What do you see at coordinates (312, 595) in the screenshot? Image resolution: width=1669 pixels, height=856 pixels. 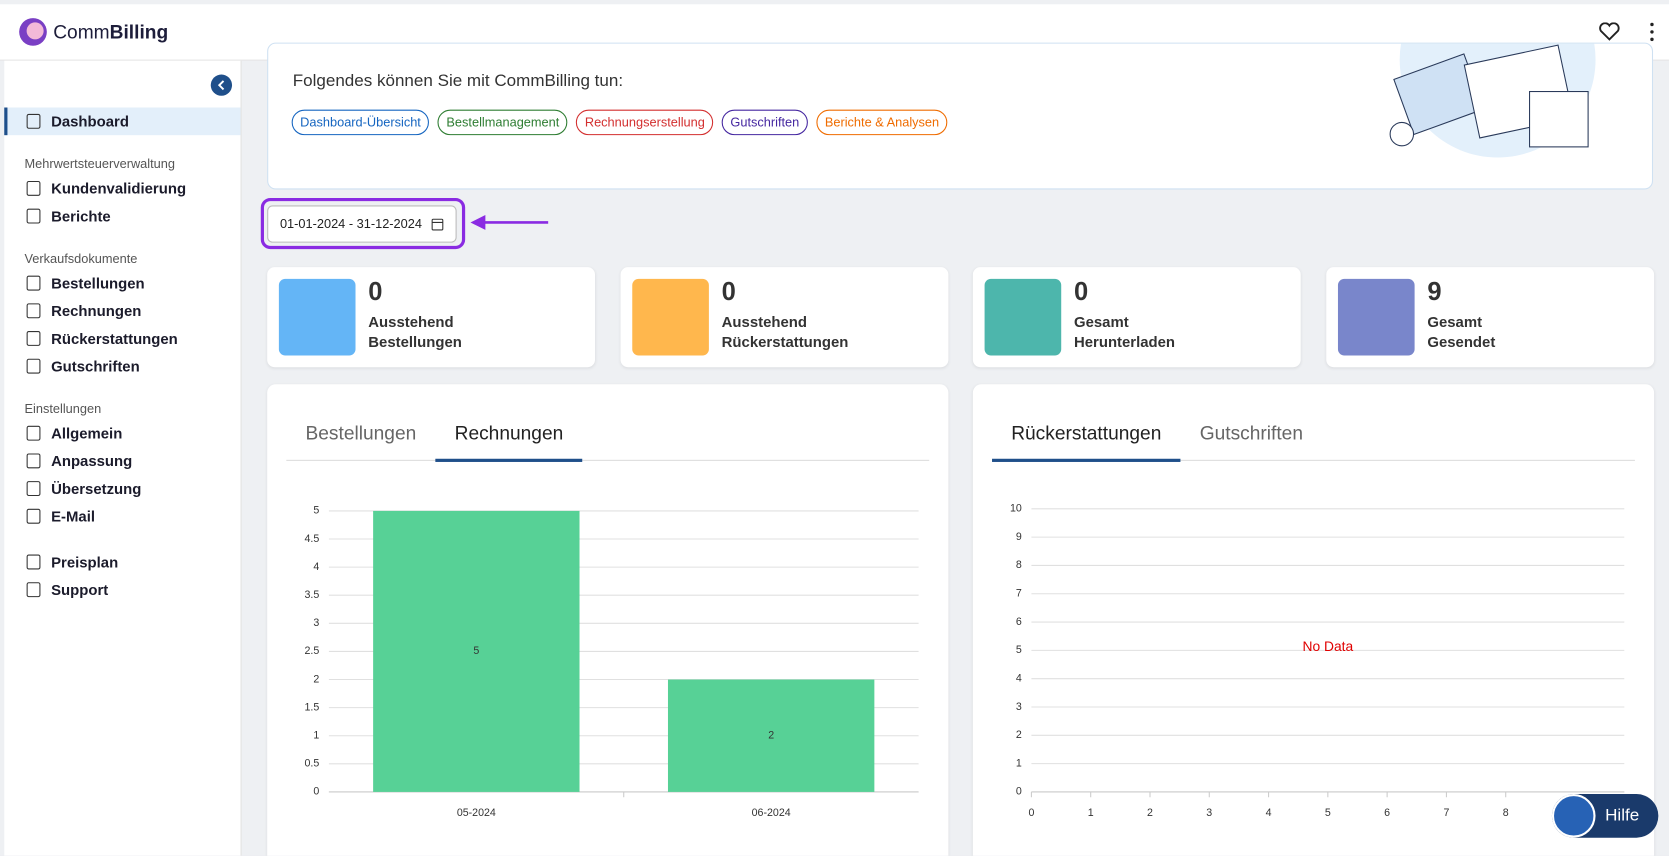 I see `y-tick-label: 3.5` at bounding box center [312, 595].